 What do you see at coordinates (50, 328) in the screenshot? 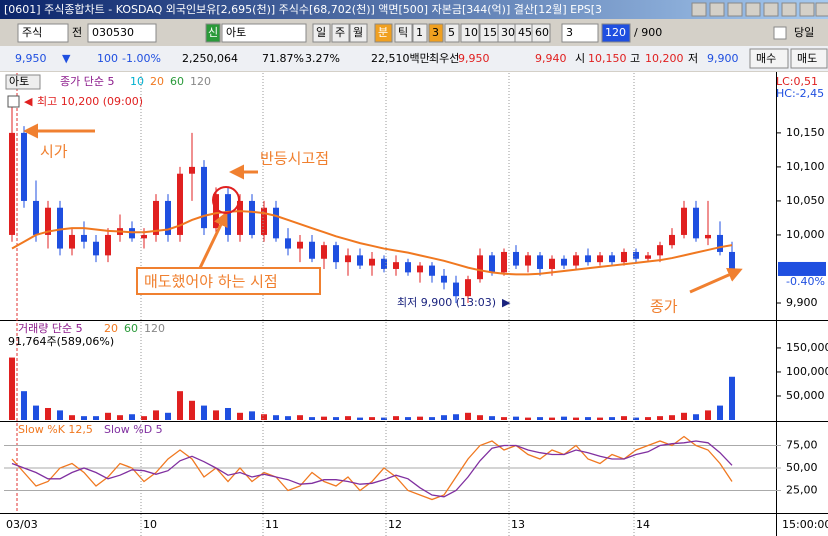
I see `label: 거래량 단순 5` at bounding box center [50, 328].